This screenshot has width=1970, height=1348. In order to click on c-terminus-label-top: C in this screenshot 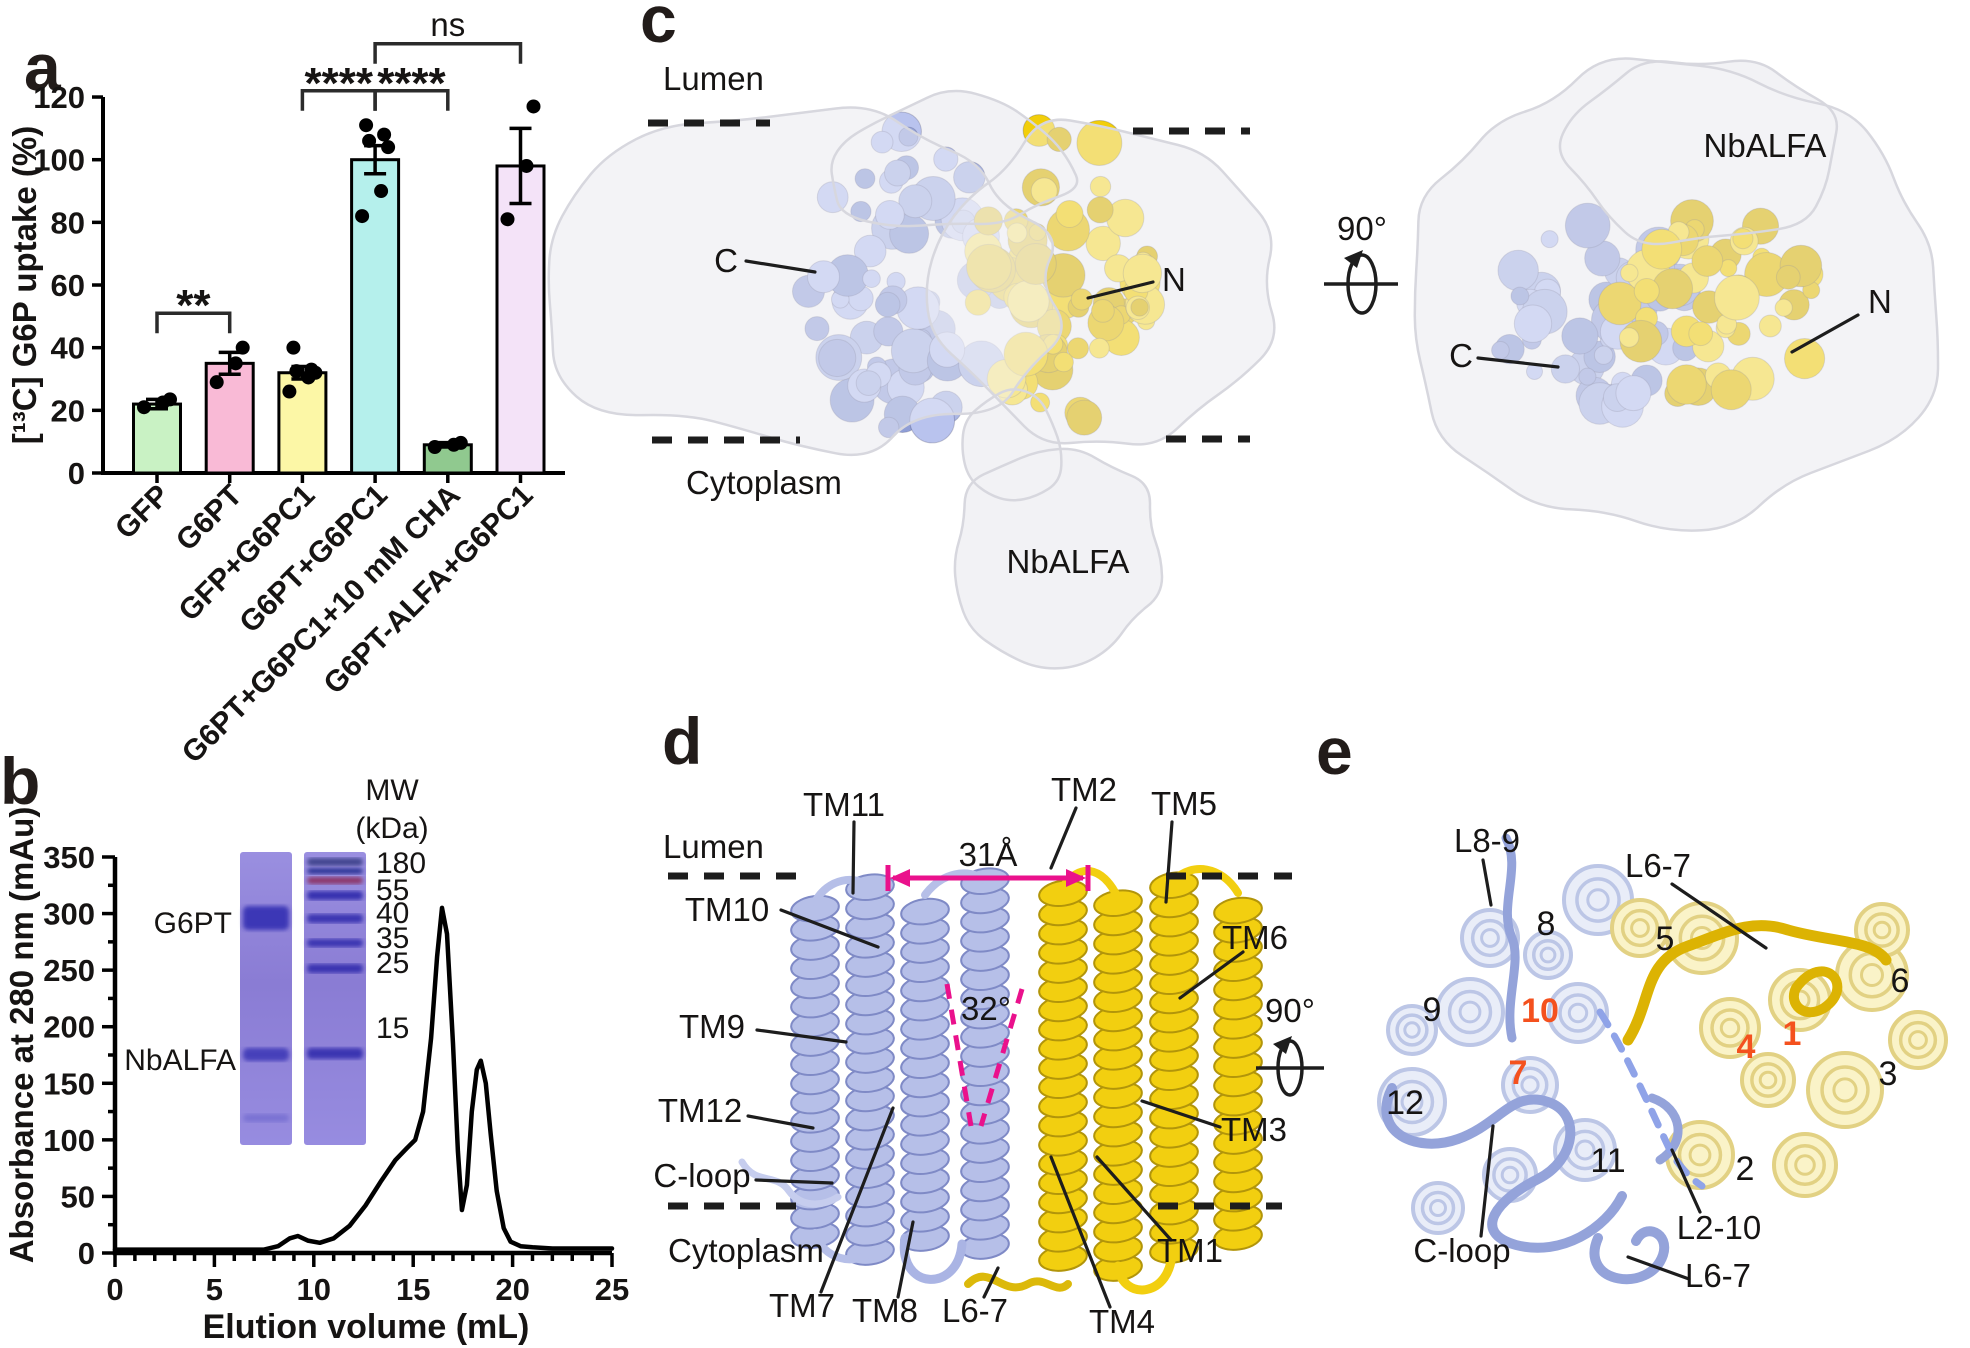, I will do `click(1461, 355)`.